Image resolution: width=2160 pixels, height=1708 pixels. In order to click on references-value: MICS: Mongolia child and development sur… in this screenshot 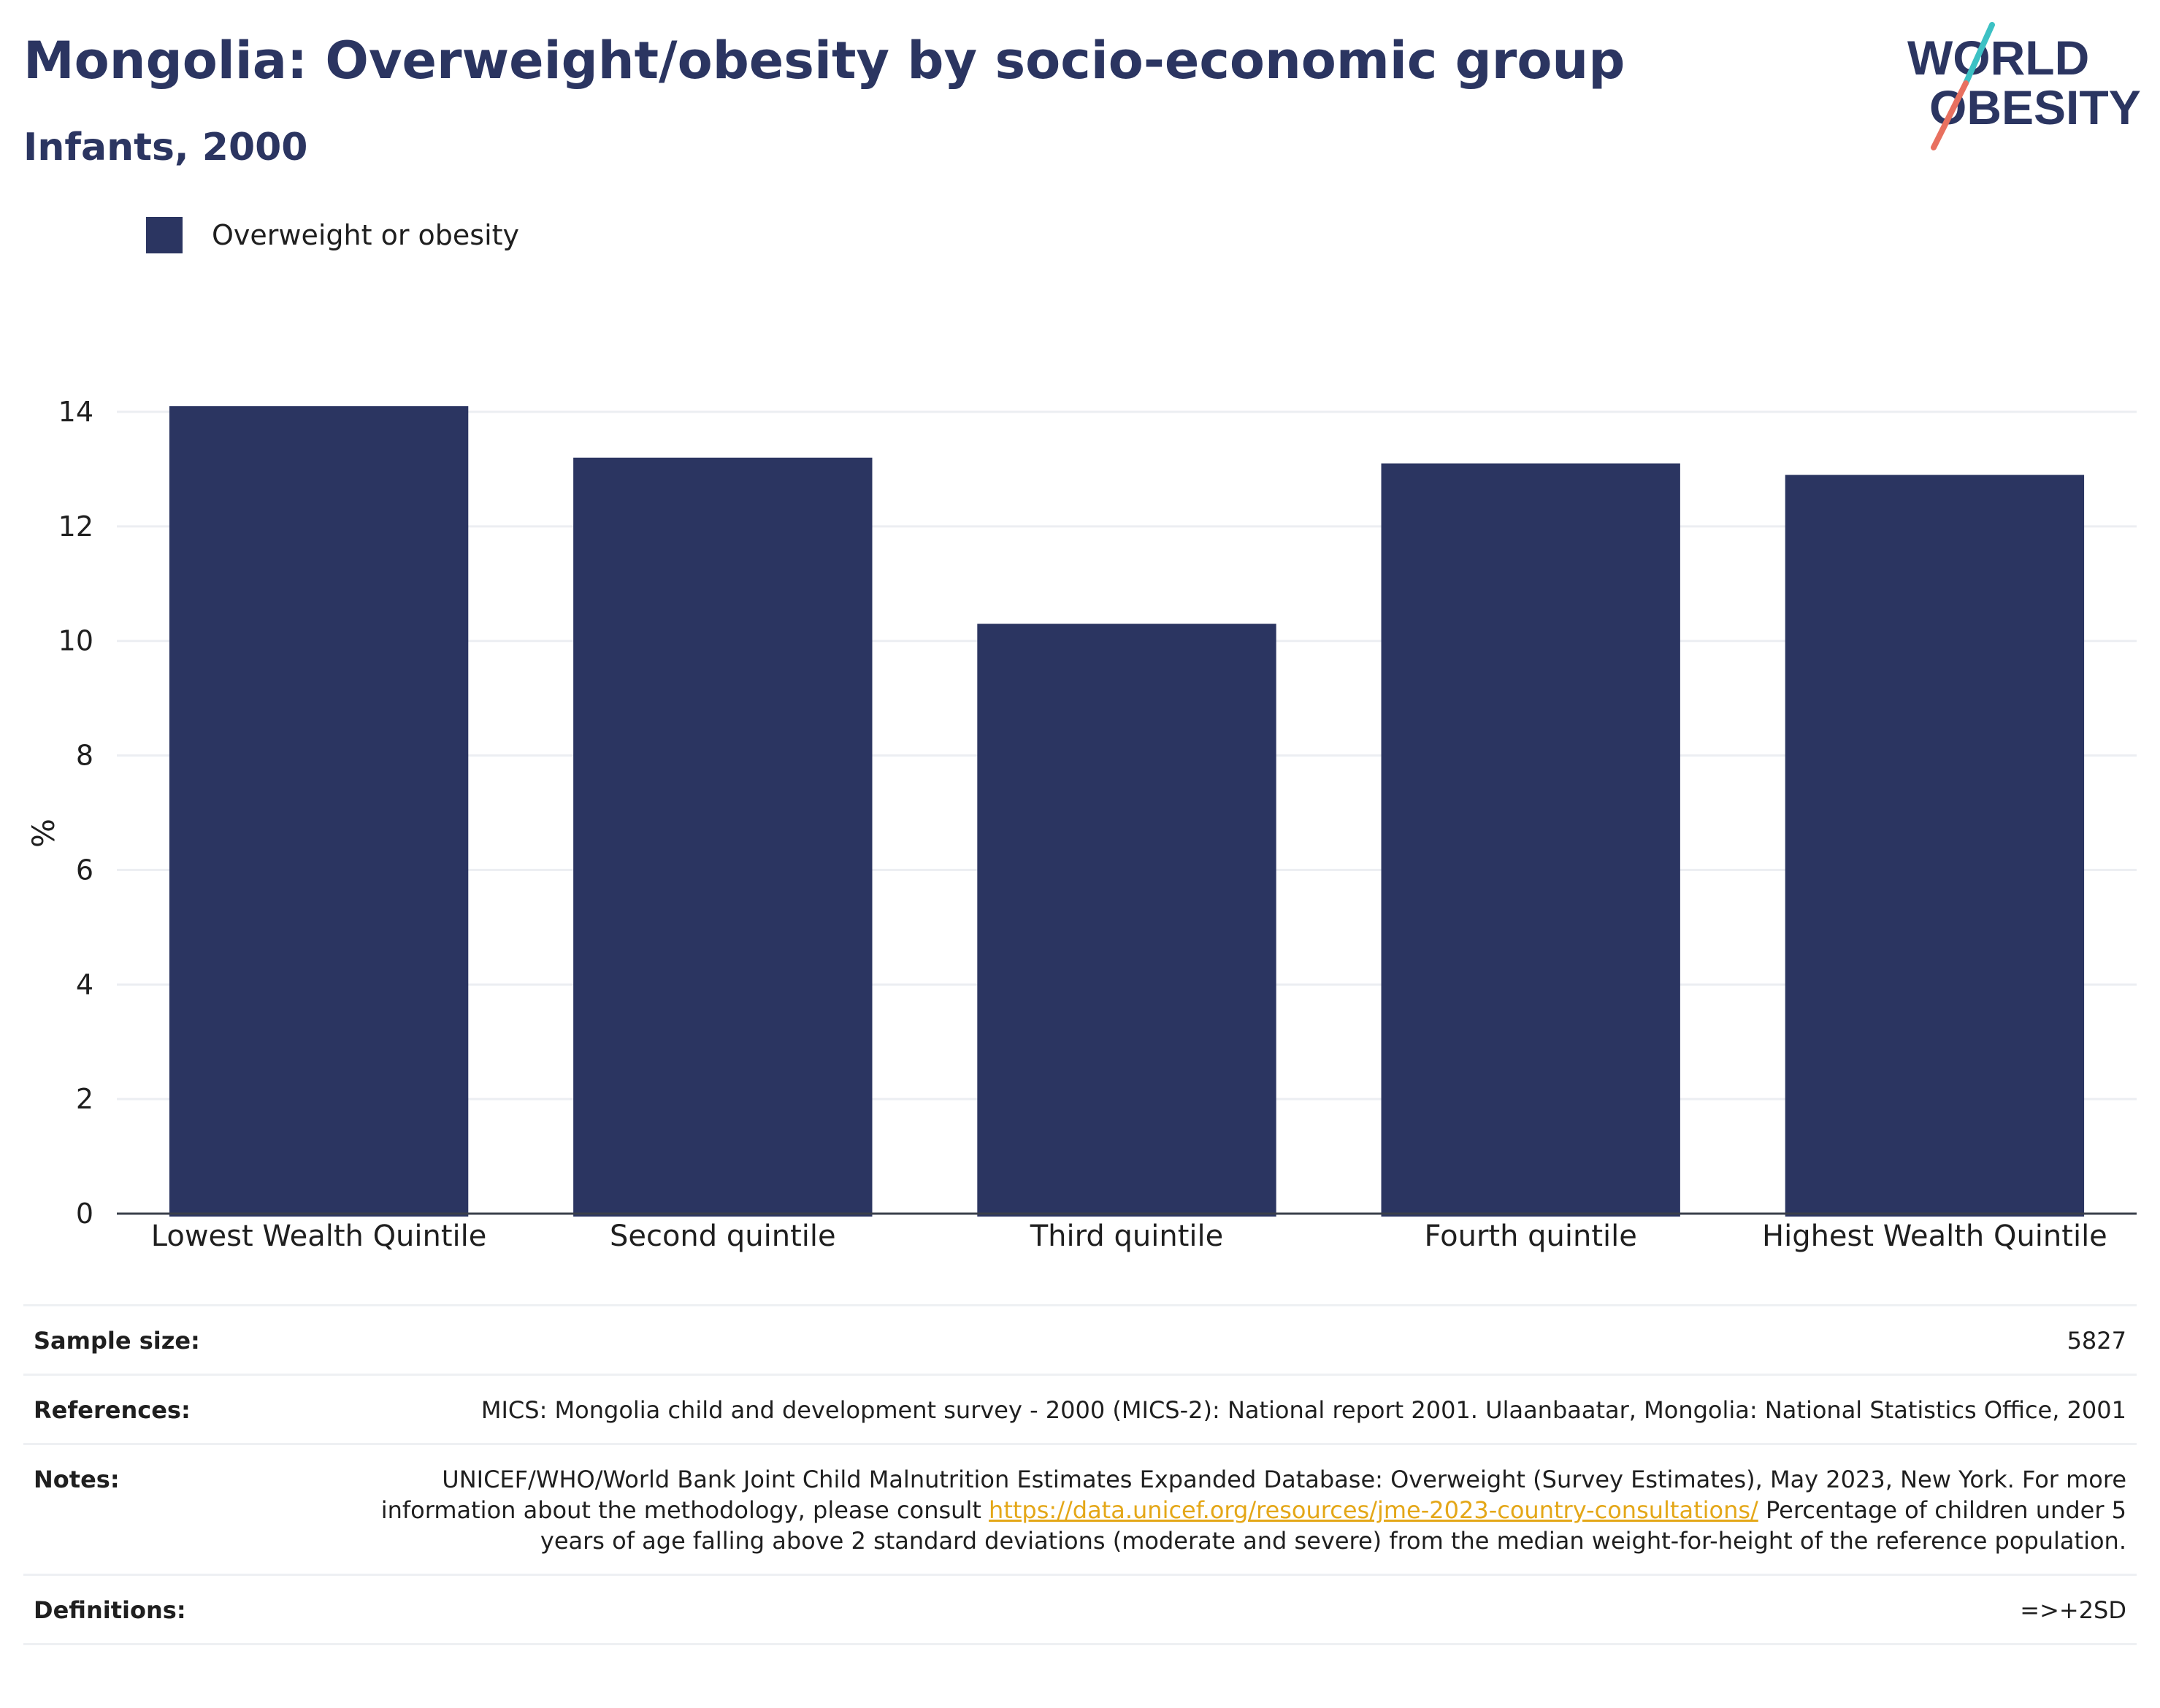, I will do `click(1303, 1410)`.